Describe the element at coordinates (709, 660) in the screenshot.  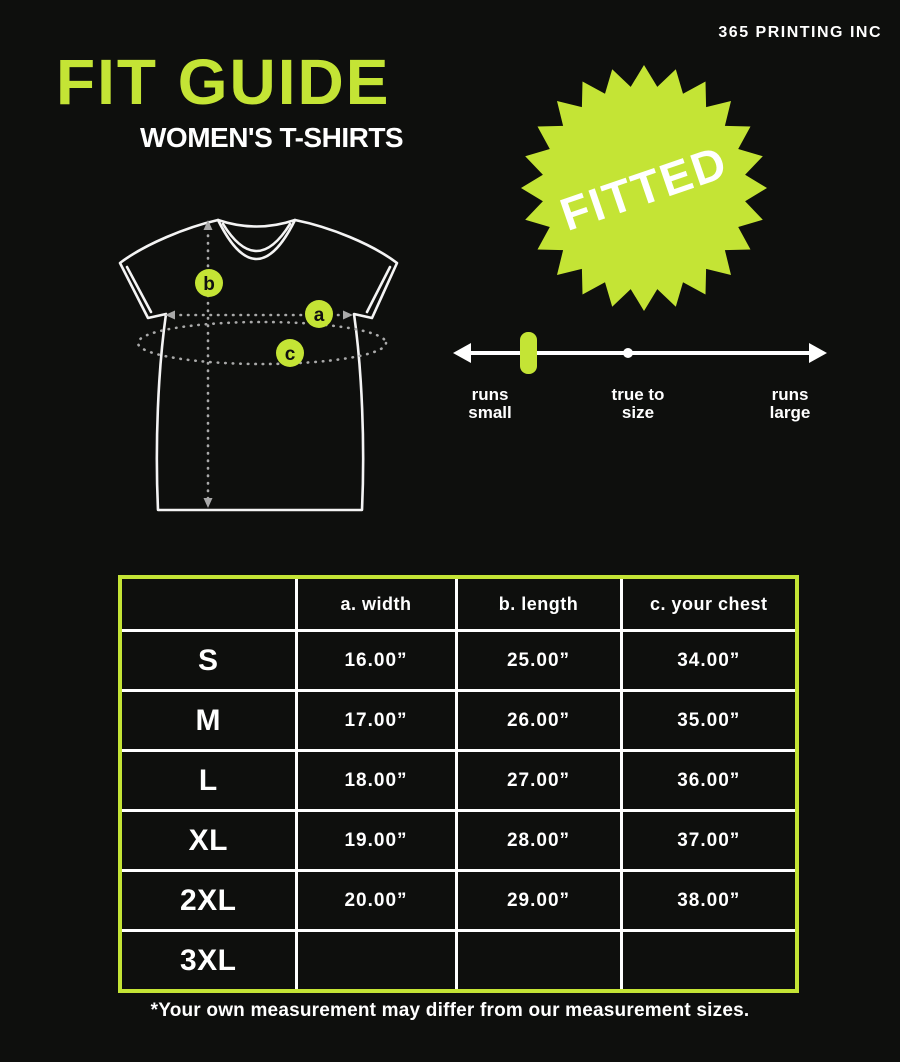
I see `chest-value: 34.00”` at that location.